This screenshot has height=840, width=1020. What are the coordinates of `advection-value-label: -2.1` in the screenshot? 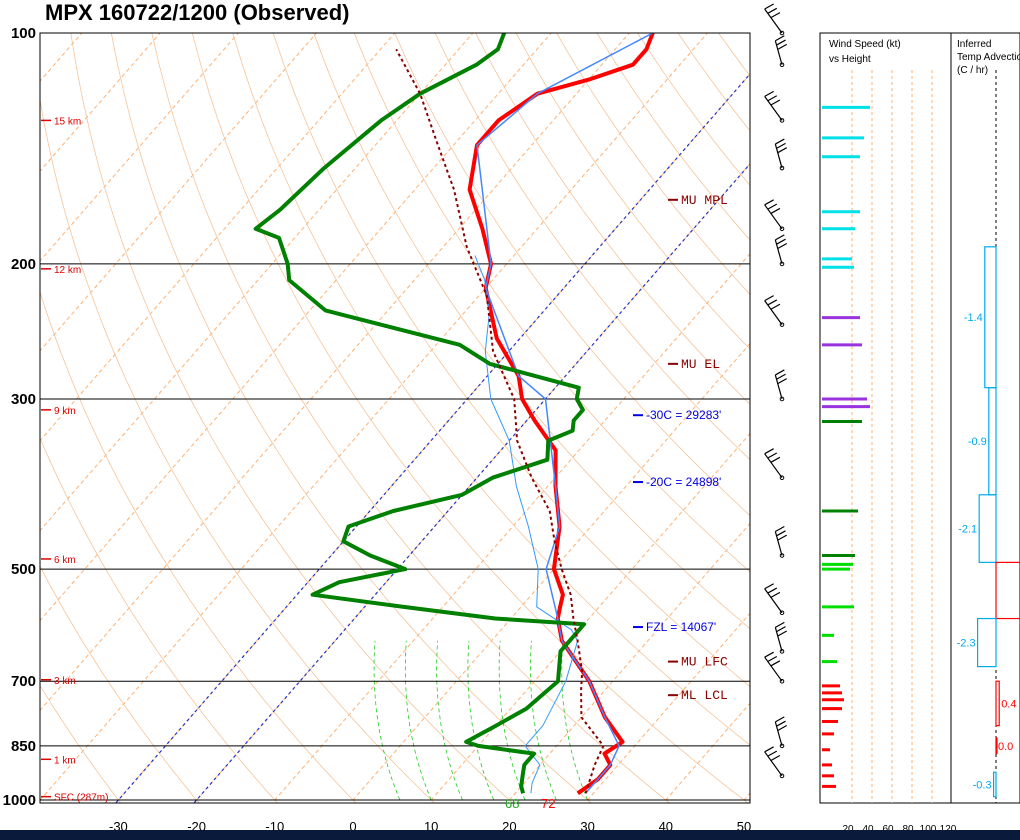 It's located at (967, 530).